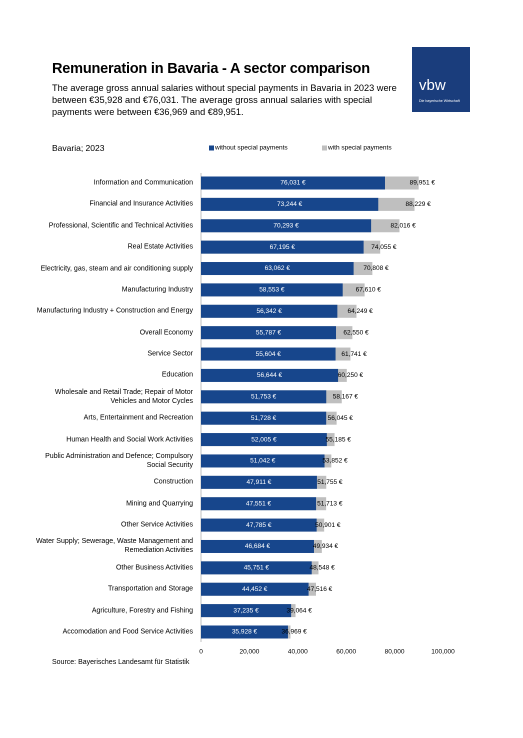 The width and height of the screenshot is (523, 738). I want to click on category-label: Other Business Activities, so click(154, 568).